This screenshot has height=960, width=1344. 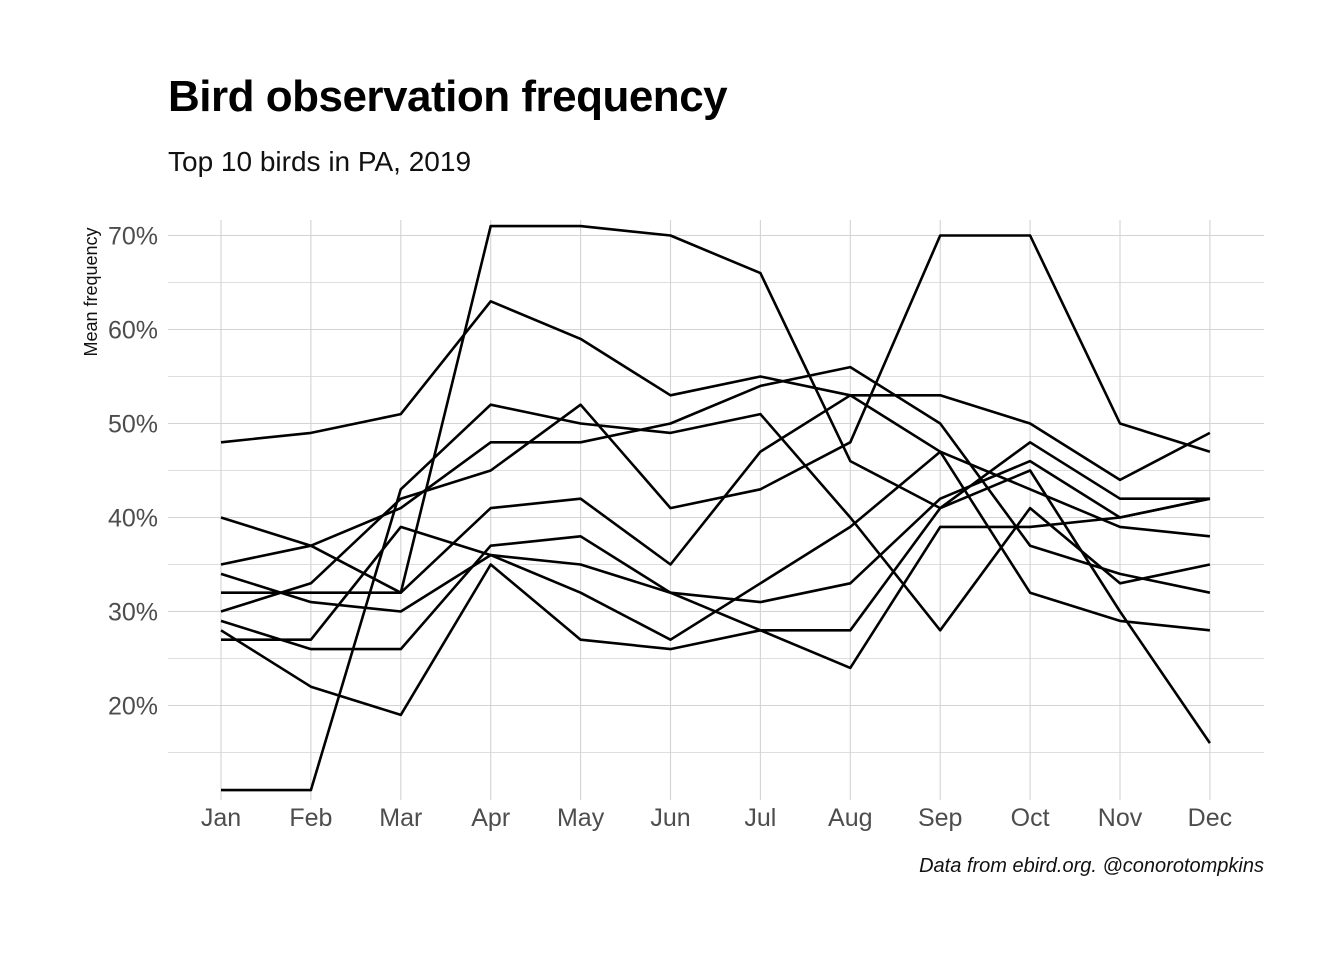 What do you see at coordinates (940, 818) in the screenshot?
I see `x-tick-label: Sep` at bounding box center [940, 818].